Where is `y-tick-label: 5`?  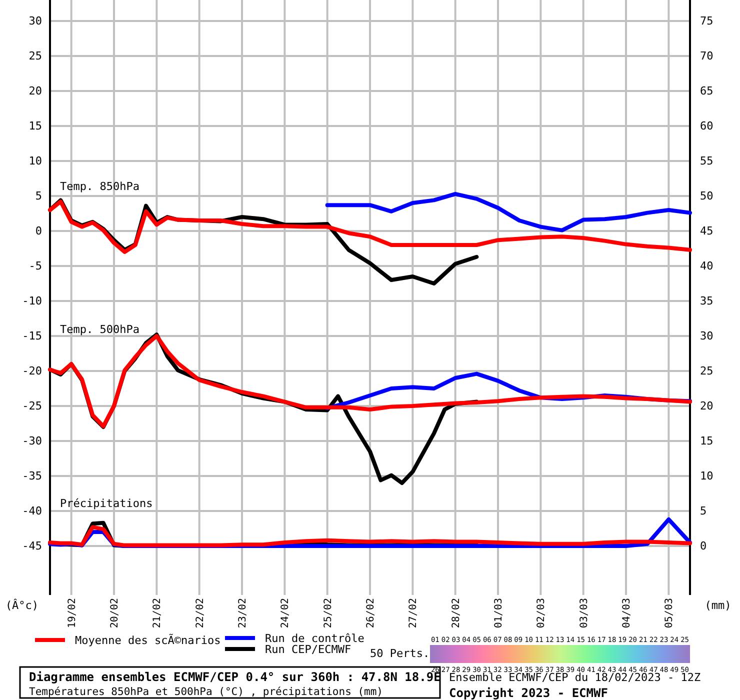 y-tick-label: 5 is located at coordinates (38, 196).